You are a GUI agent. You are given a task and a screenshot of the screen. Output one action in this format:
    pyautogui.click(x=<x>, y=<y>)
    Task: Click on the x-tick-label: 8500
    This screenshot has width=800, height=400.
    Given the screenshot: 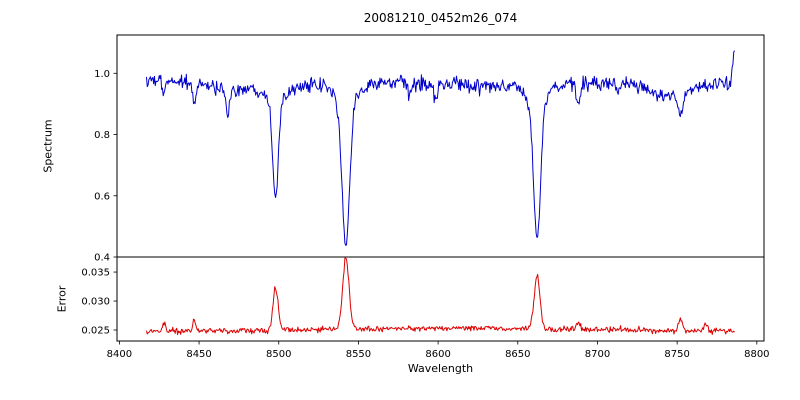 What is the action you would take?
    pyautogui.click(x=278, y=354)
    